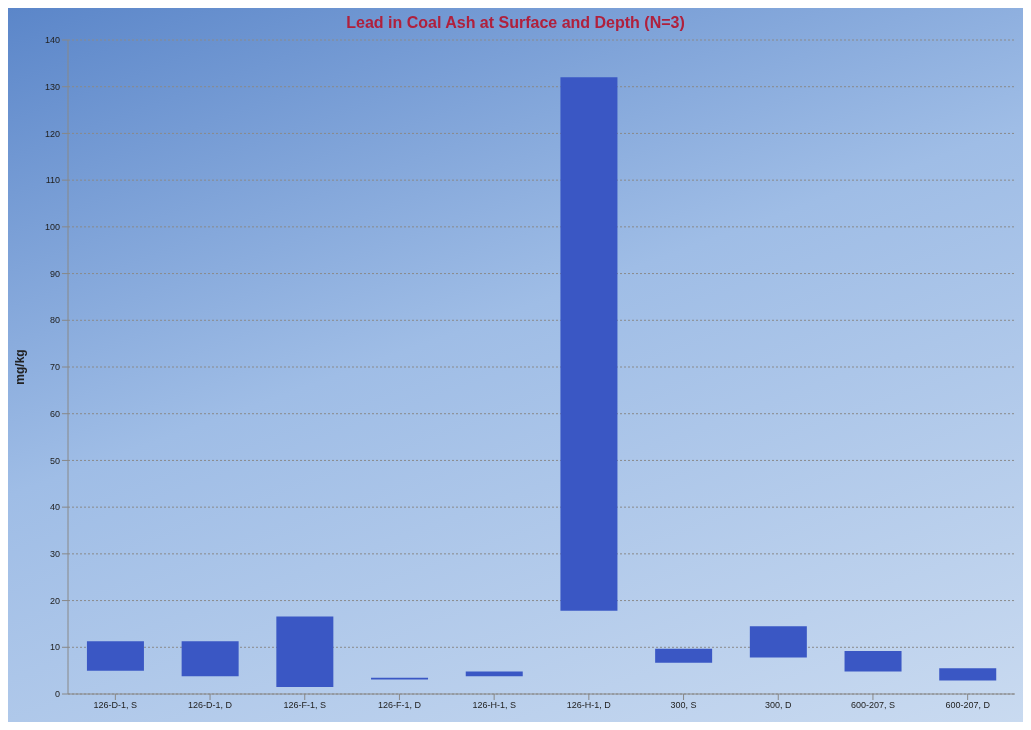 Image resolution: width=1031 pixels, height=730 pixels. Describe the element at coordinates (778, 705) in the screenshot. I see `x-tick-label: 300, D` at that location.